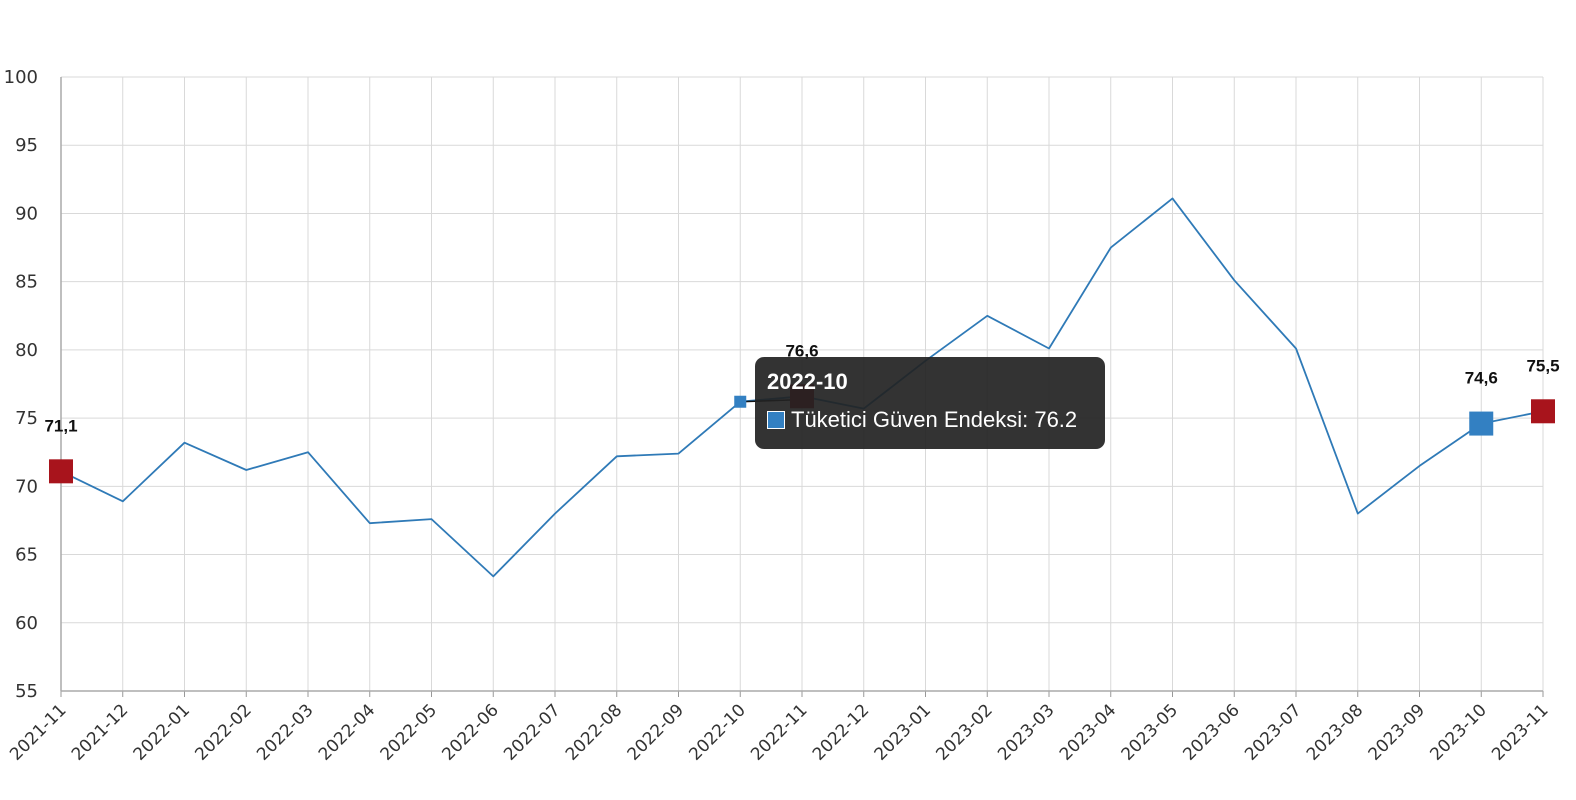 Image resolution: width=1576 pixels, height=800 pixels. What do you see at coordinates (470, 732) in the screenshot?
I see `x-tick-label-2022-06: 2022-06` at bounding box center [470, 732].